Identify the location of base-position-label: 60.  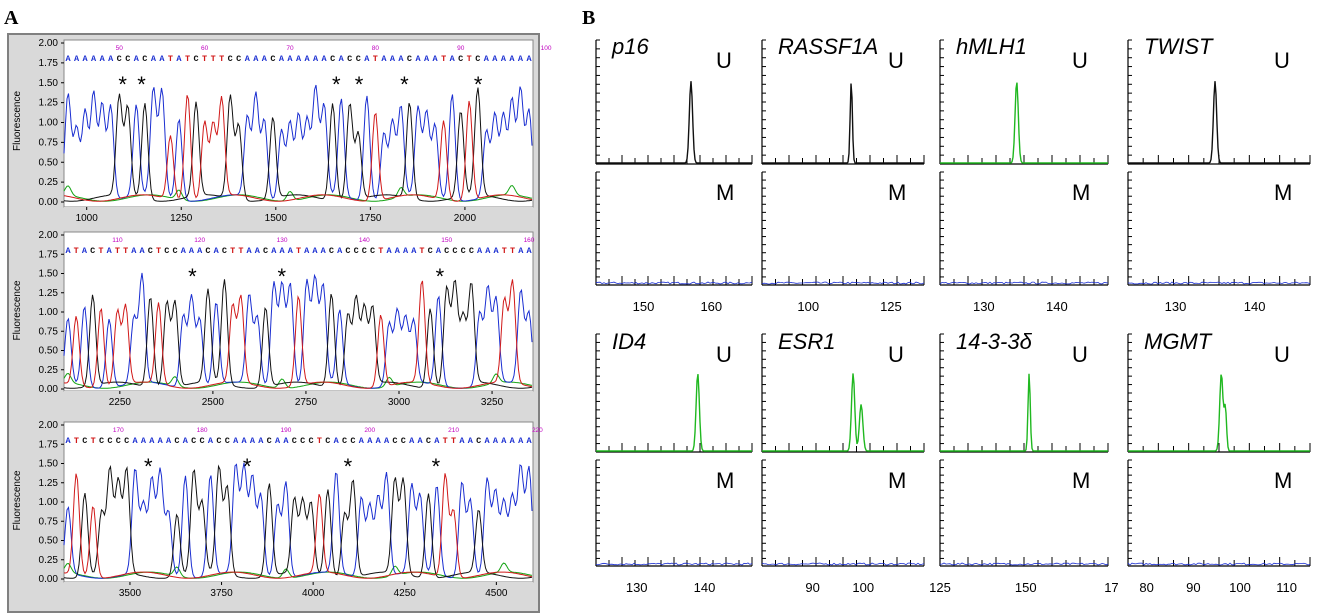
(205, 48).